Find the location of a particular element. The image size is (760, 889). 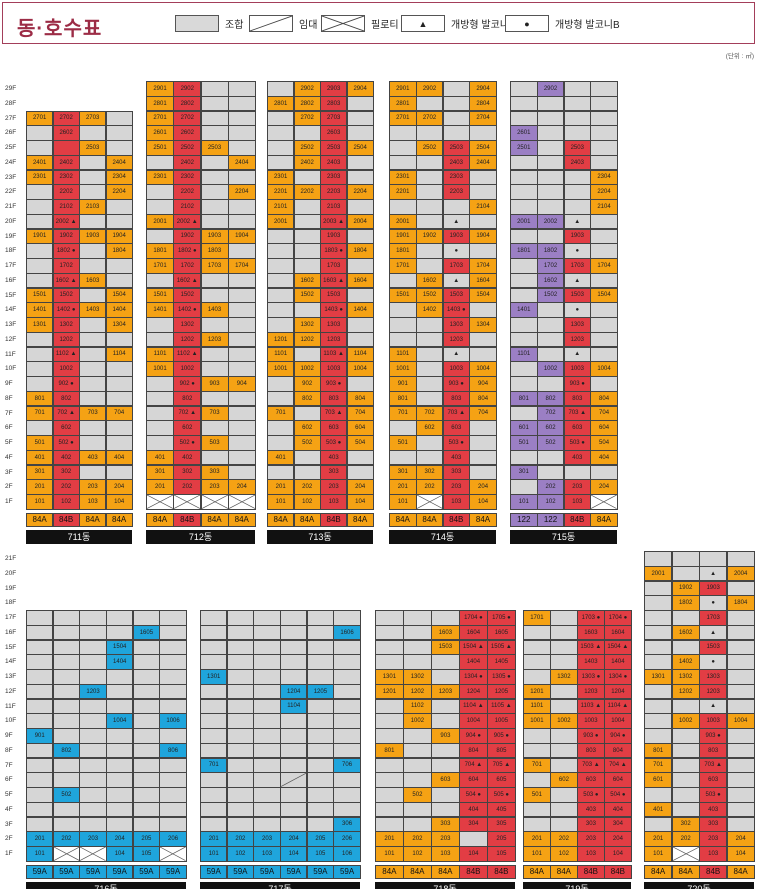

unit-cell: 504 ● is located at coordinates (618, 795).